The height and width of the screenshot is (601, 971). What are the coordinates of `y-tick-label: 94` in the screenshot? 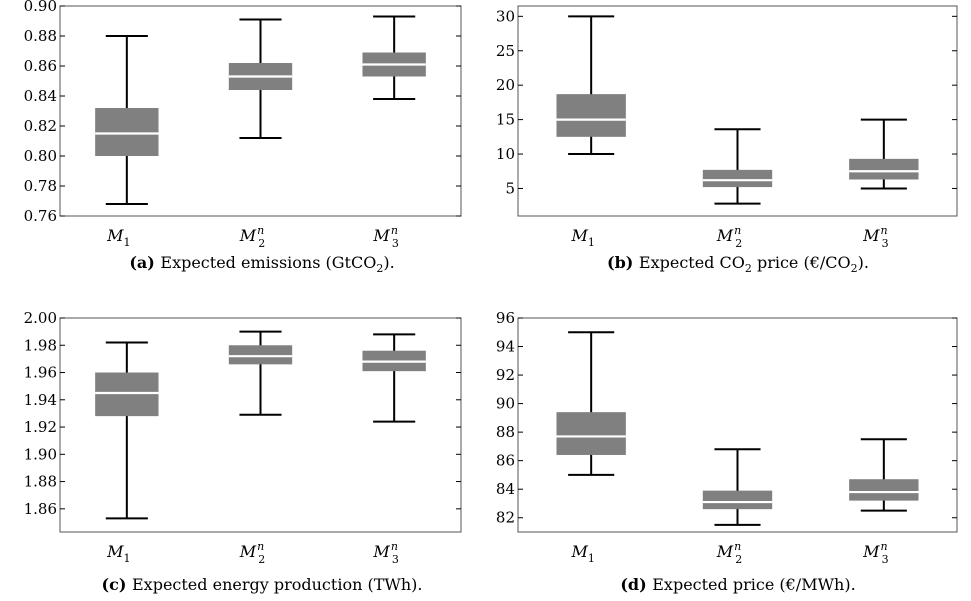 It's located at (505, 347).